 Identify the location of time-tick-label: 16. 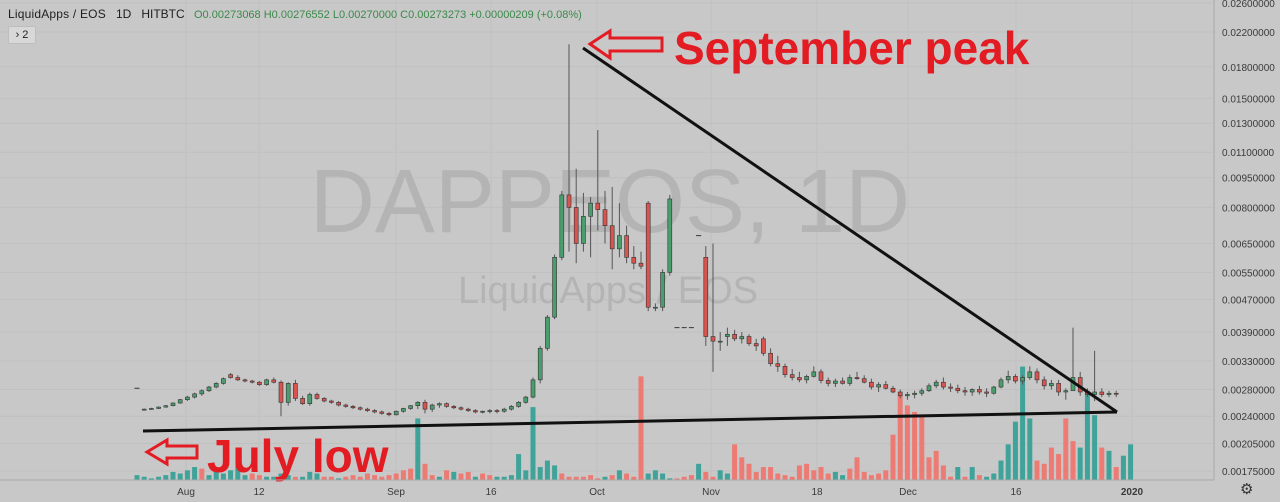
(491, 492).